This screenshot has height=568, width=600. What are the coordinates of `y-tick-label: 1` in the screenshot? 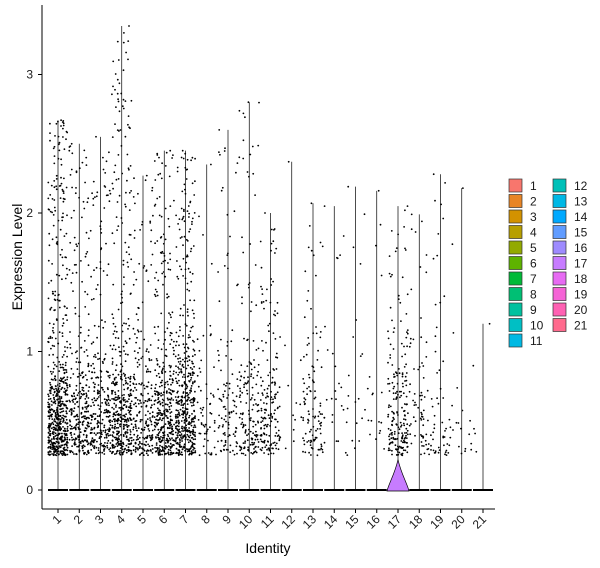 It's located at (29, 352).